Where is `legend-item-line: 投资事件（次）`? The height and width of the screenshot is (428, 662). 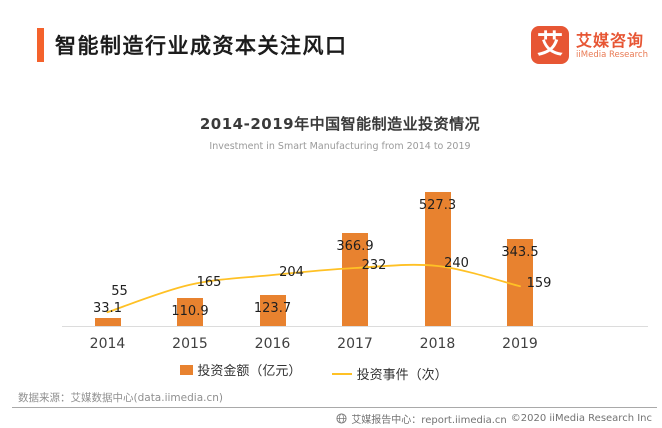
legend-item-line: 投资事件（次） is located at coordinates (389, 373).